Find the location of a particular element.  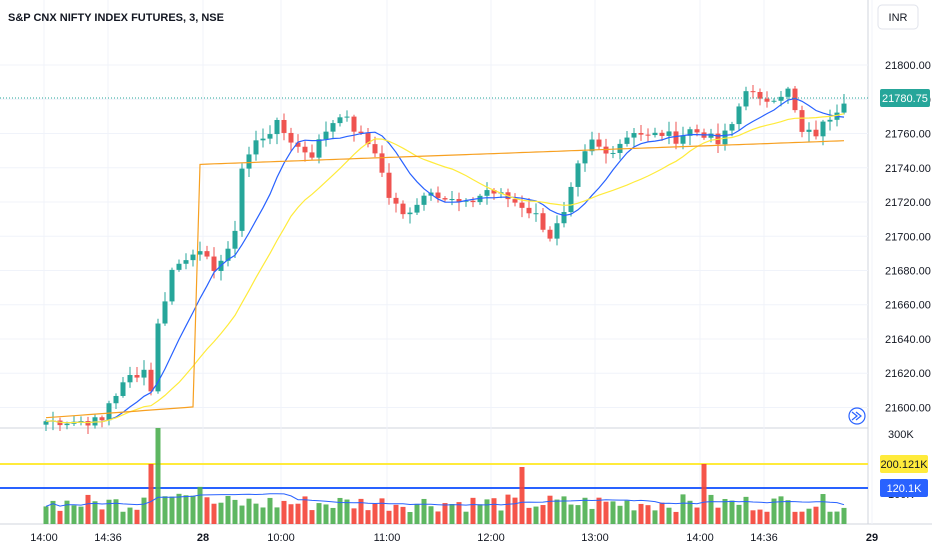

volume-tick-label: 300K is located at coordinates (901, 435).